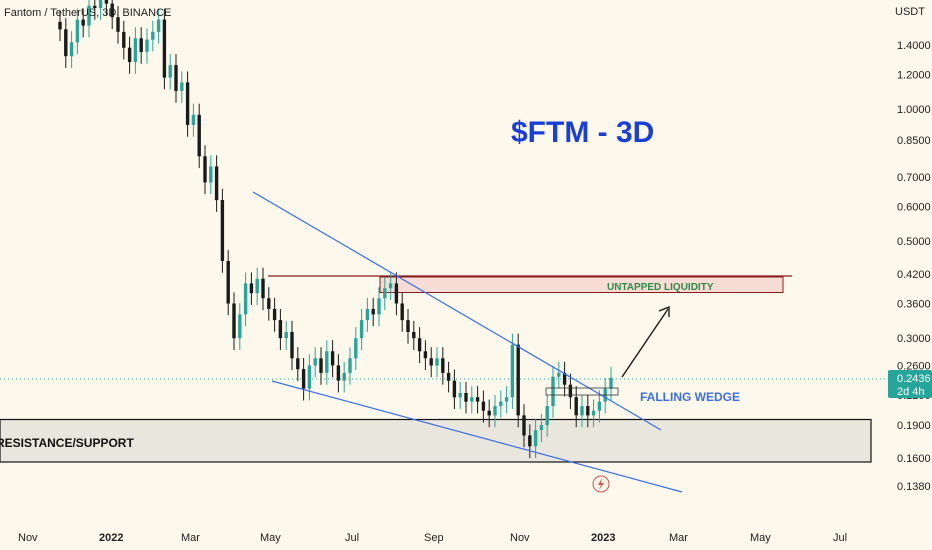  I want to click on price-axis-unit: USDT, so click(910, 12).